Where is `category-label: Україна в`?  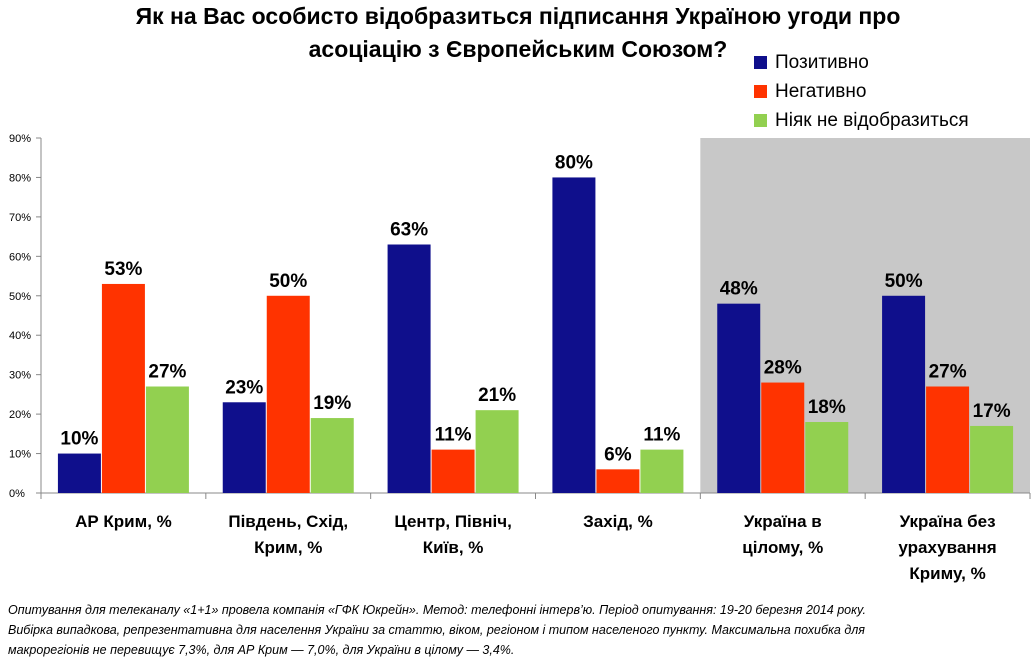 category-label: Україна в is located at coordinates (783, 521).